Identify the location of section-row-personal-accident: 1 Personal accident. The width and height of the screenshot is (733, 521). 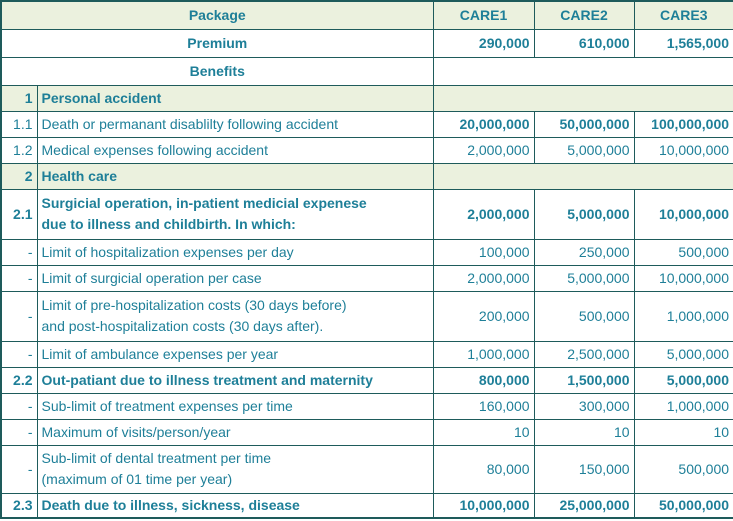
(366, 98).